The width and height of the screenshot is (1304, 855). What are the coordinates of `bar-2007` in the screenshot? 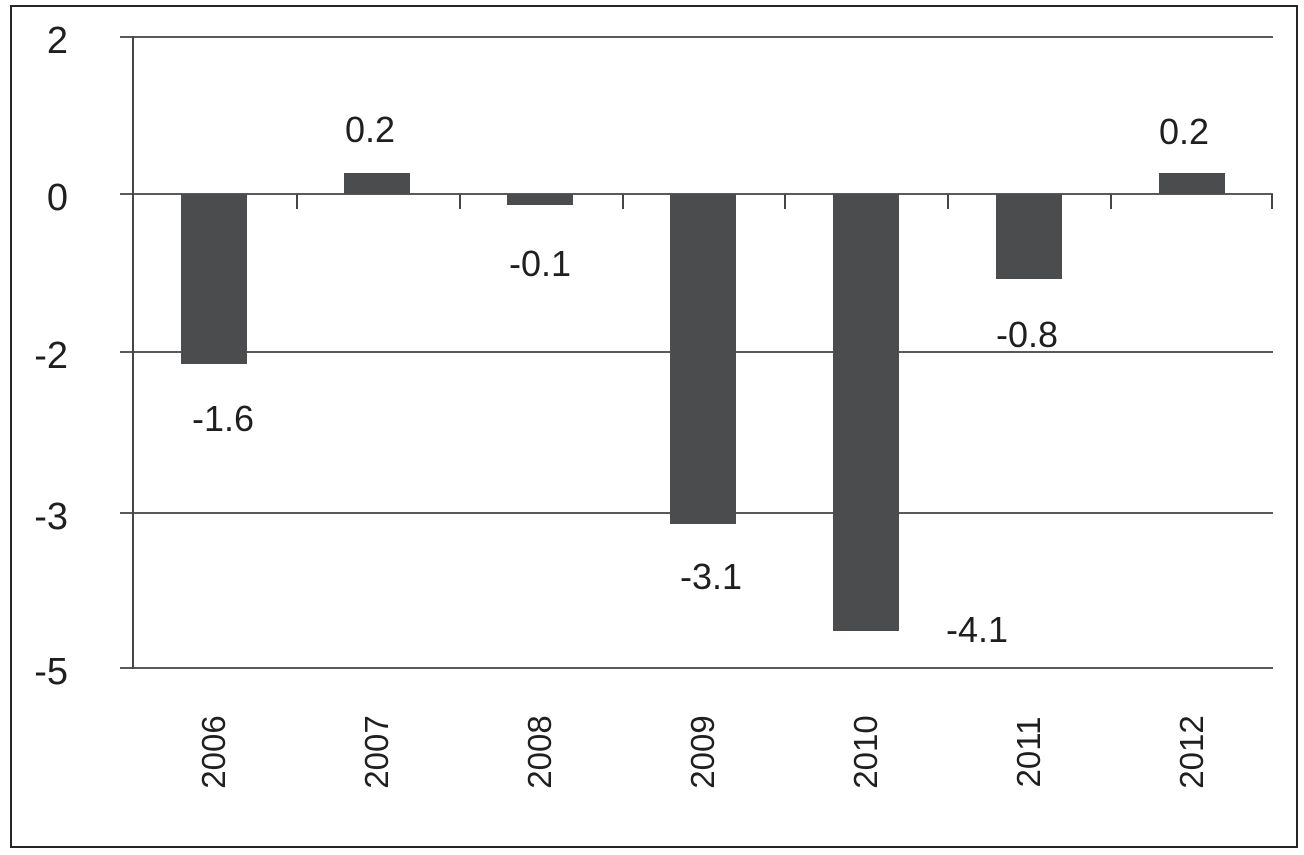 It's located at (377, 183).